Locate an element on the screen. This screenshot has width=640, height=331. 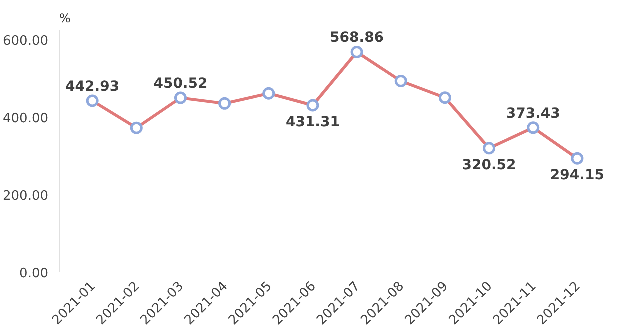
data-label: 294.15 is located at coordinates (577, 176).